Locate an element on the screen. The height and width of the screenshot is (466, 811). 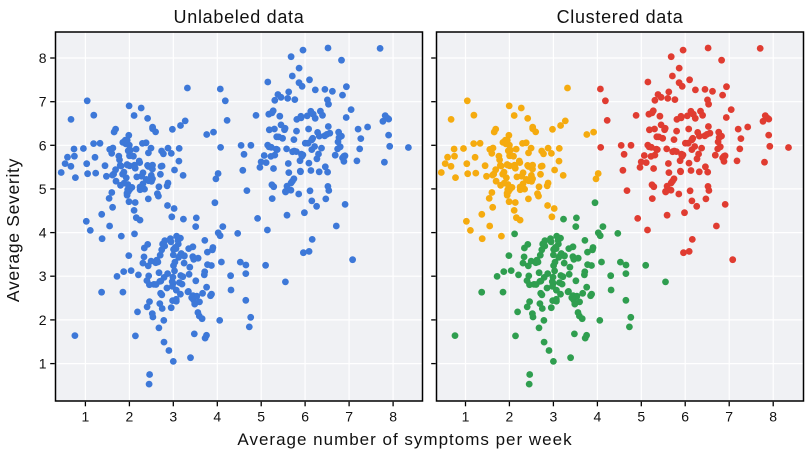
svg-text: Clustered data is located at coordinates (620, 17).